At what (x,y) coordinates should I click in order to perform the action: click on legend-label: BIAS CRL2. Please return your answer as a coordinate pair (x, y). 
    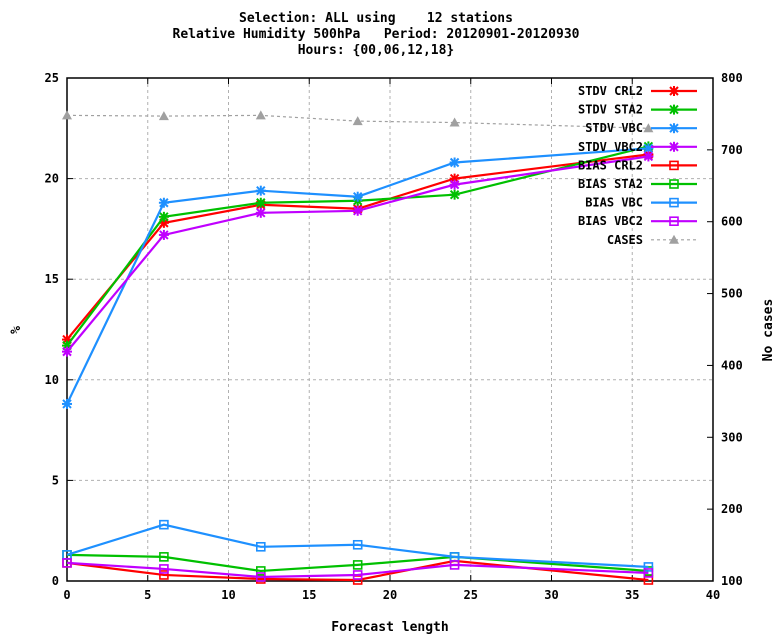
    Looking at the image, I should click on (610, 165).